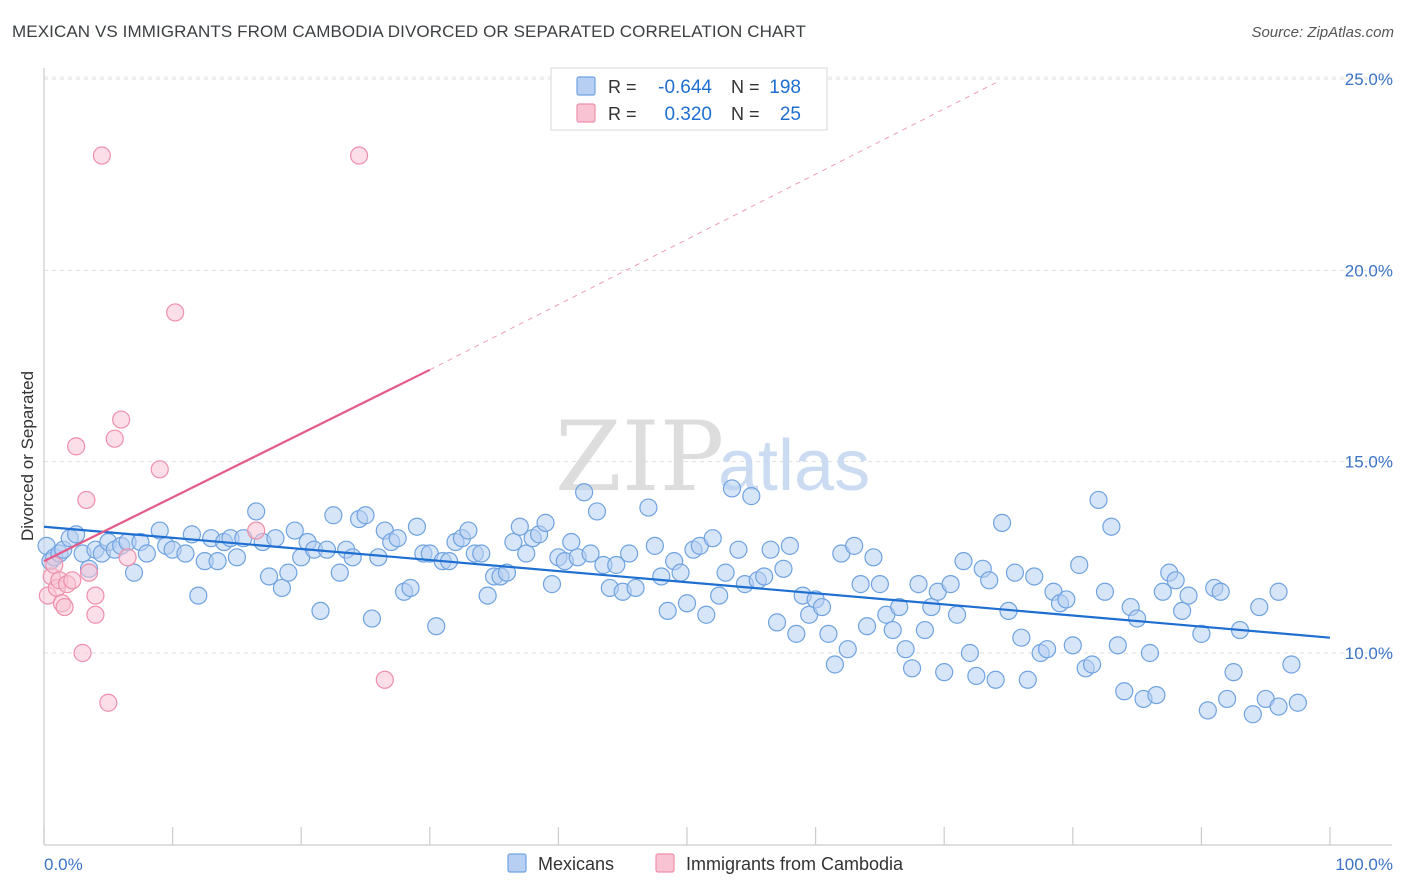  Describe the element at coordinates (794, 466) in the screenshot. I see `watermark-atlas: atlas` at that location.